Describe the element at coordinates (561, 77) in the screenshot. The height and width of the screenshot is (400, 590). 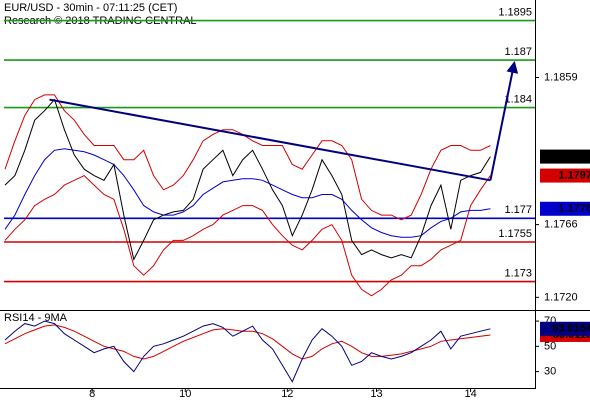
I see `y-tick-label: 1.1859` at that location.